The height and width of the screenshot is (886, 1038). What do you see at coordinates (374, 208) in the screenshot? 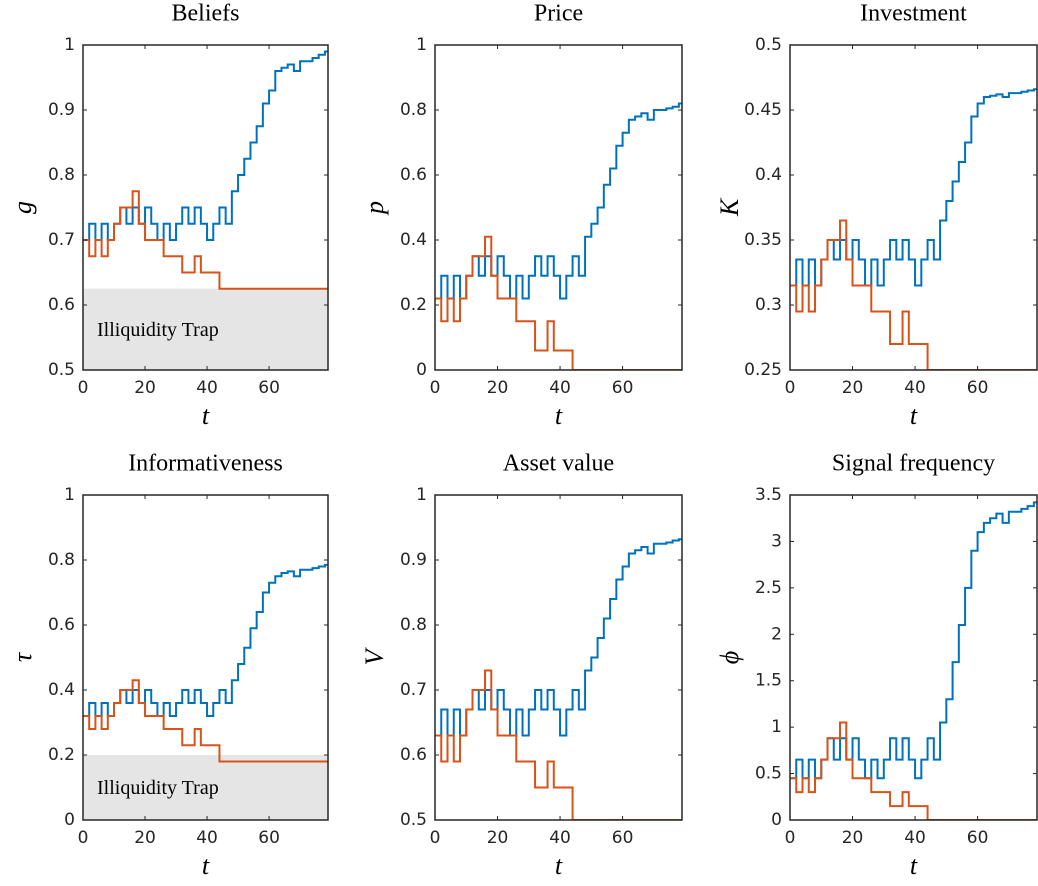
I see `y-axis-label: p` at bounding box center [374, 208].